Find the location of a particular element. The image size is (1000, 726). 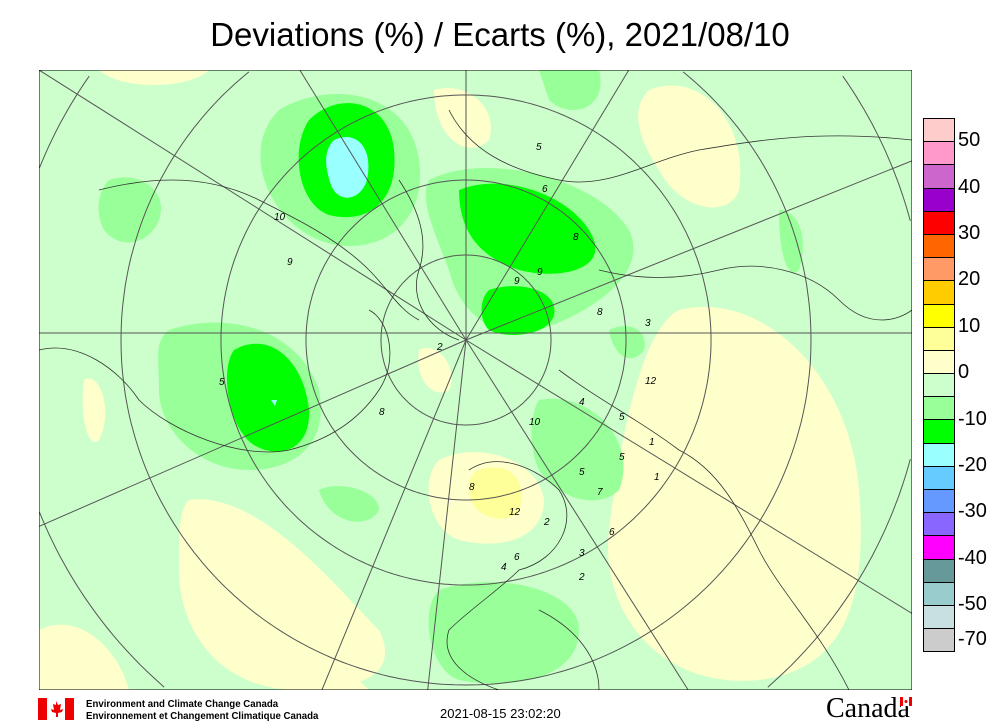

timestamp: 2021-08-15 23:02:20 is located at coordinates (500, 713).